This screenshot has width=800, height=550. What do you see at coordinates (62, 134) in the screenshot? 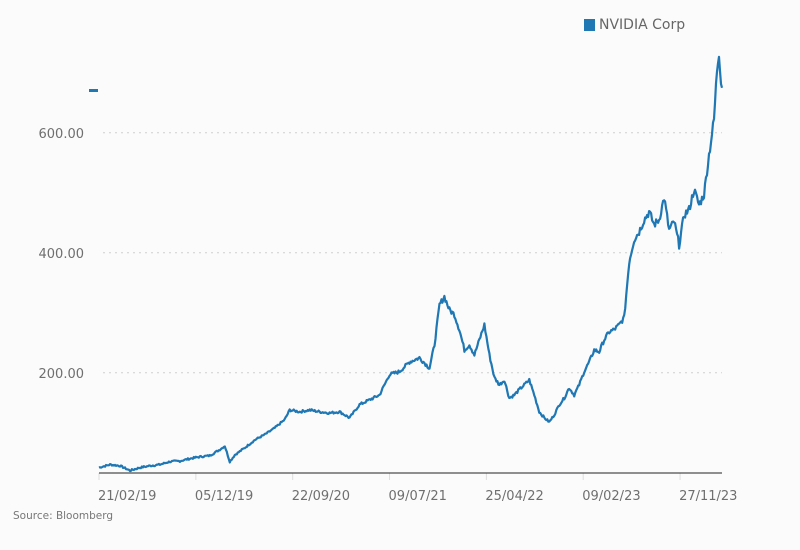
I see `y-tick-label: 600.00` at bounding box center [62, 134].